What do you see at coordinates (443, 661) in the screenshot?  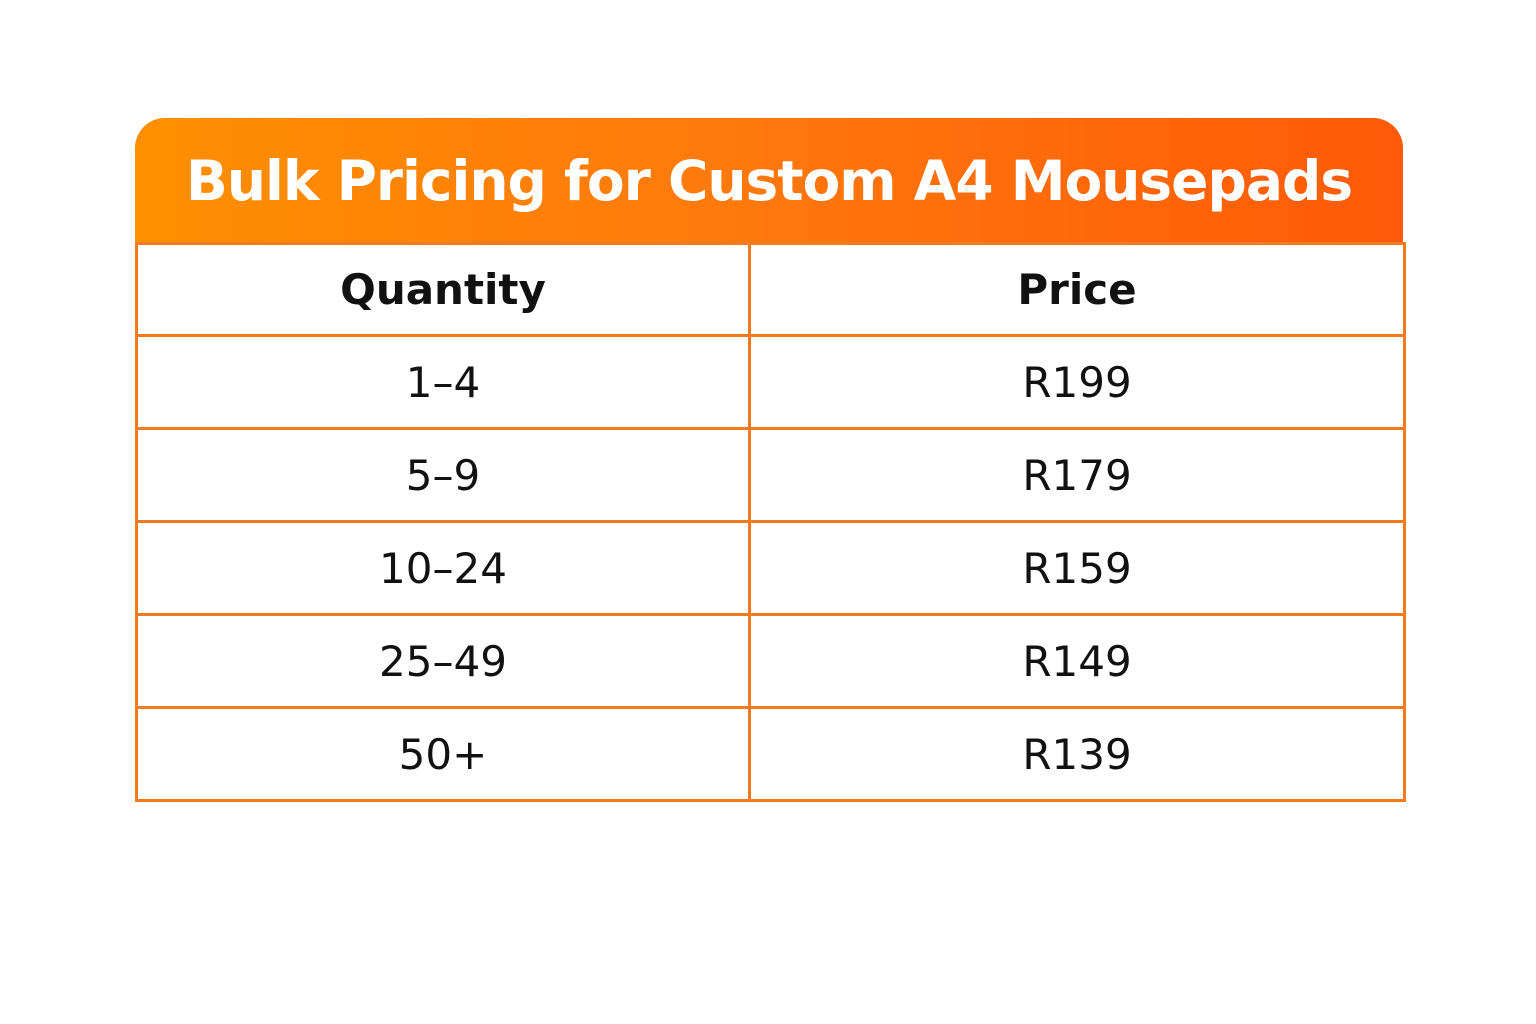 I see `quantity-cell: 25–49` at bounding box center [443, 661].